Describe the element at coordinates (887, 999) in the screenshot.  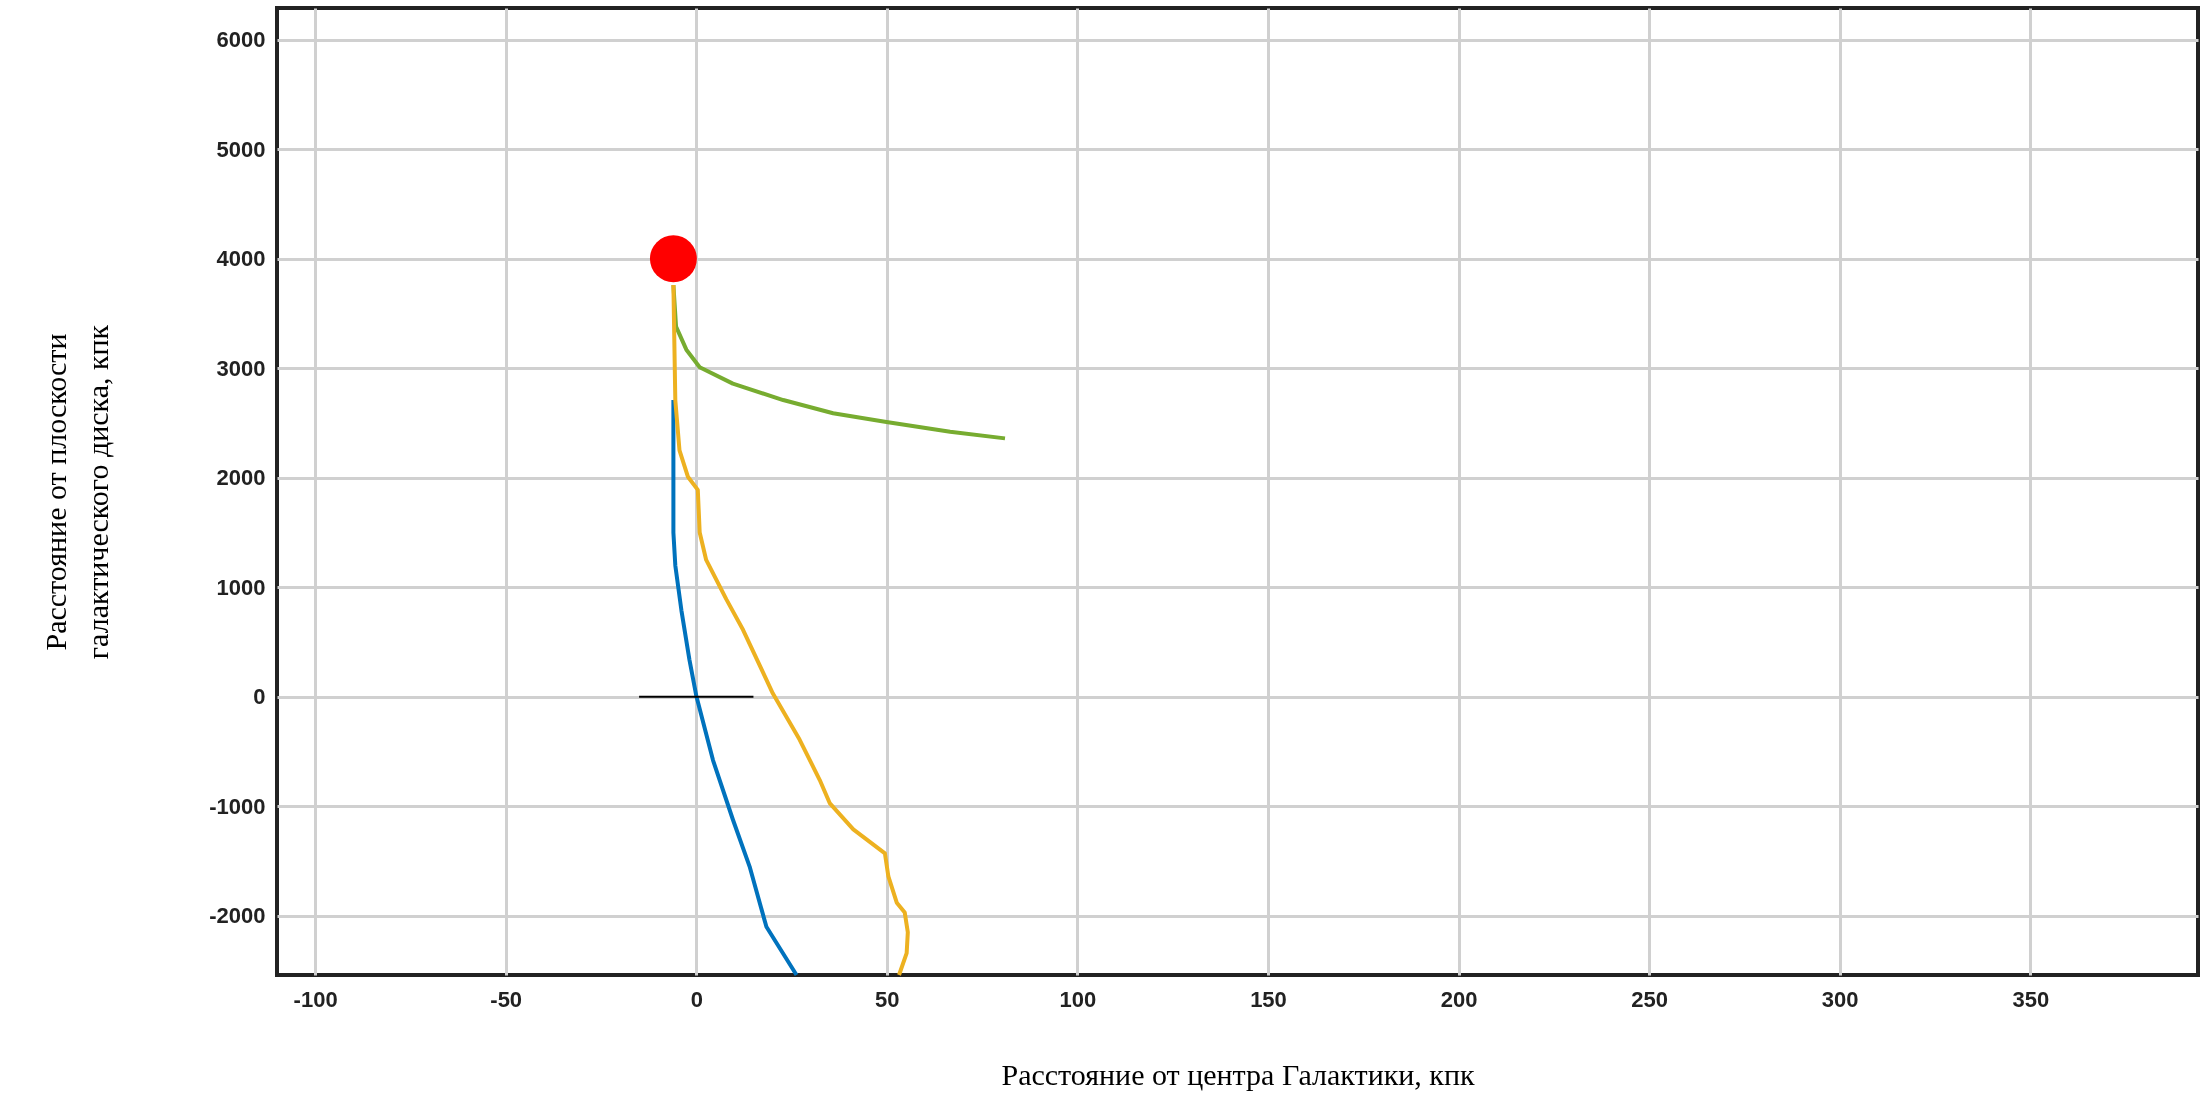
I see `x-tick-label: 50` at that location.